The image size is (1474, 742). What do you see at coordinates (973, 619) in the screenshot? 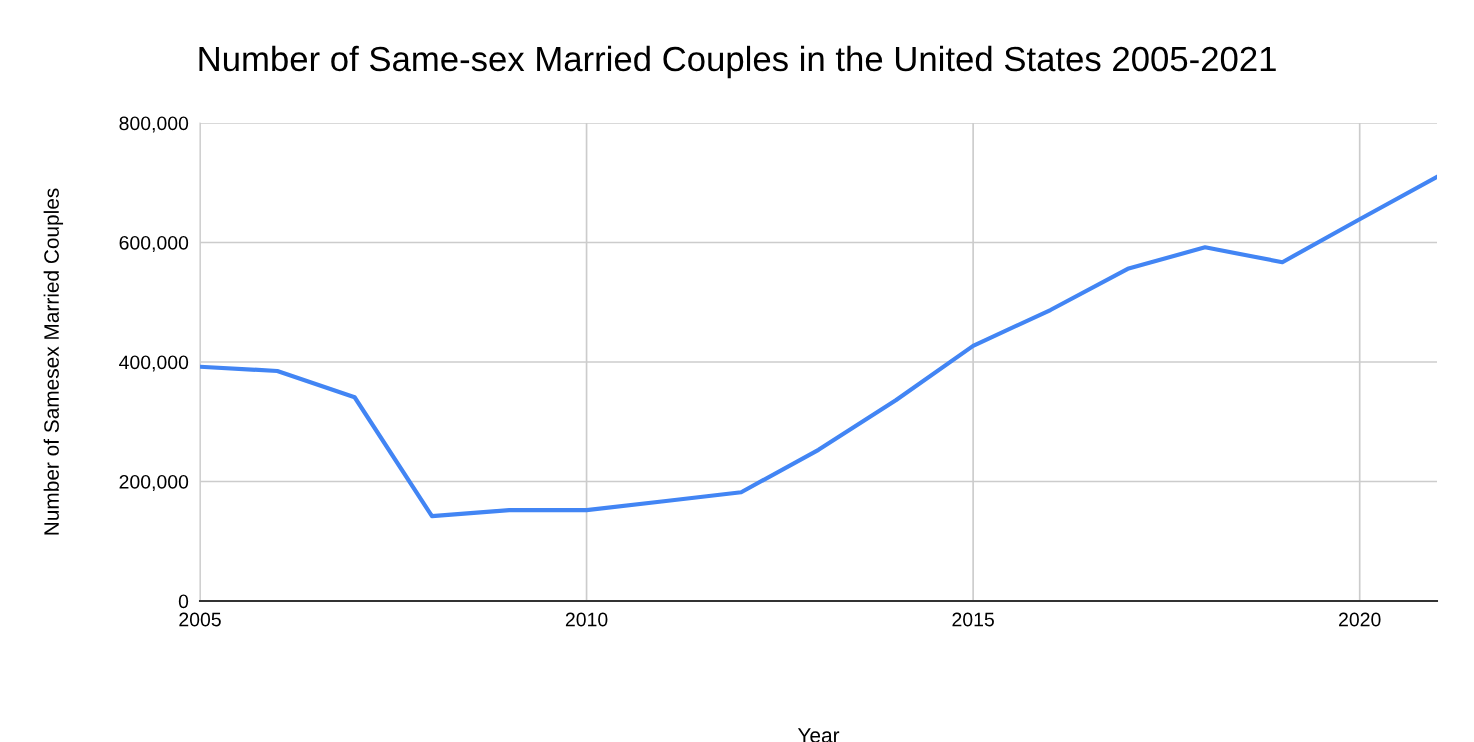
I see `x-tick-label: 2015` at bounding box center [973, 619].